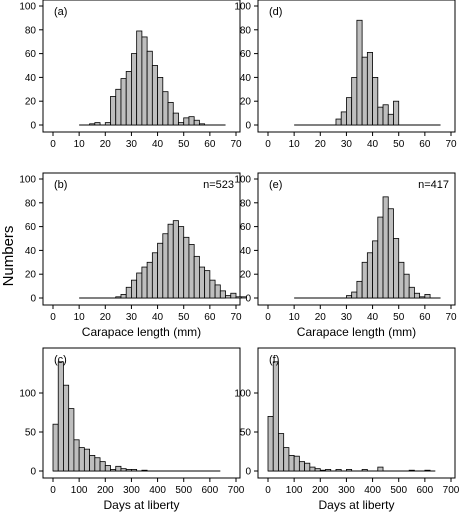 This screenshot has width=474, height=512. Describe the element at coordinates (275, 12) in the screenshot. I see `panel-label: (d)` at that location.